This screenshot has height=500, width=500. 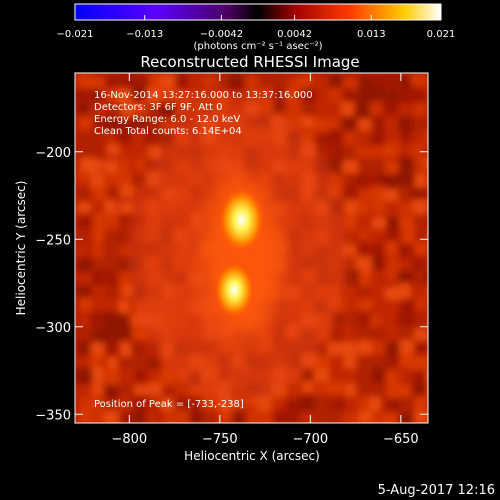 What do you see at coordinates (257, 46) in the screenshot?
I see `colorbar-unit-label: (photons cm⁻² s⁻¹ asec⁻²)` at bounding box center [257, 46].